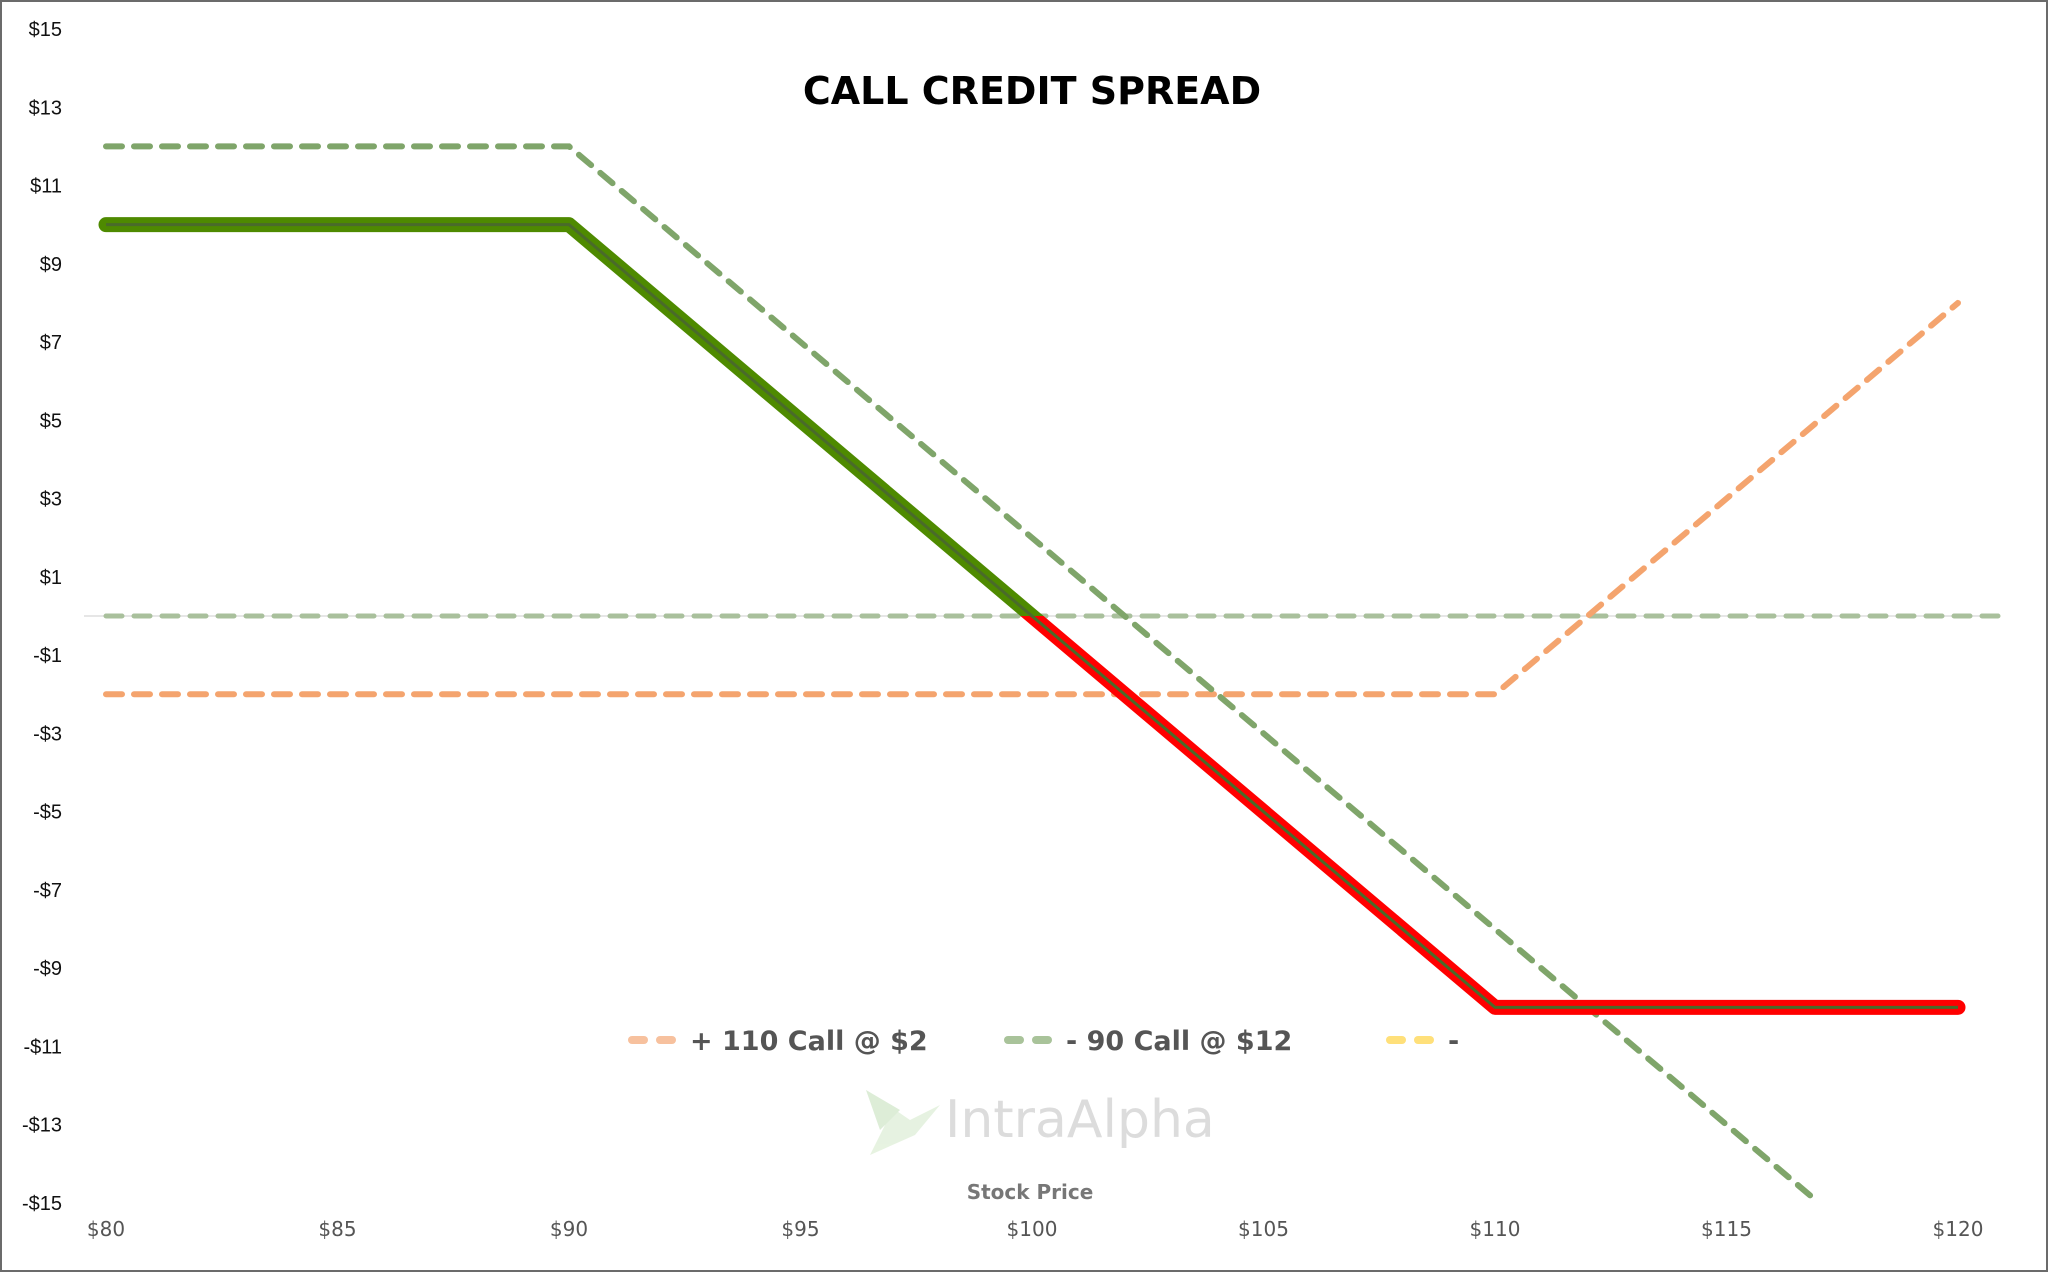 The width and height of the screenshot is (2048, 1272). What do you see at coordinates (47, 734) in the screenshot?
I see `y-tick-label: -$3` at bounding box center [47, 734].